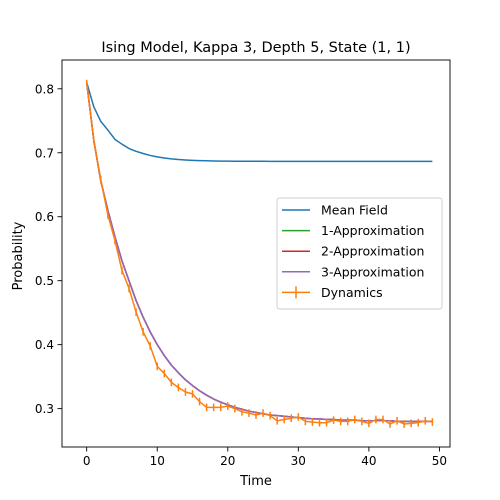  What do you see at coordinates (44, 281) in the screenshot?
I see `y-tick-label: 0.5` at bounding box center [44, 281].